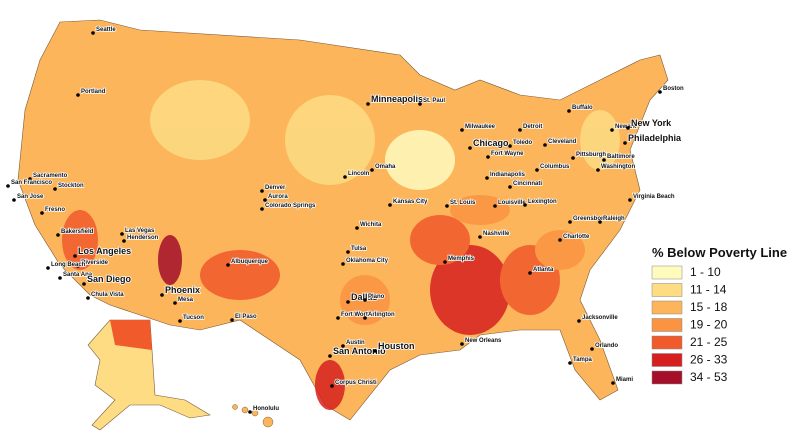 This screenshot has width=800, height=445. Describe the element at coordinates (68, 265) in the screenshot. I see `city-label: Long Beach` at that location.